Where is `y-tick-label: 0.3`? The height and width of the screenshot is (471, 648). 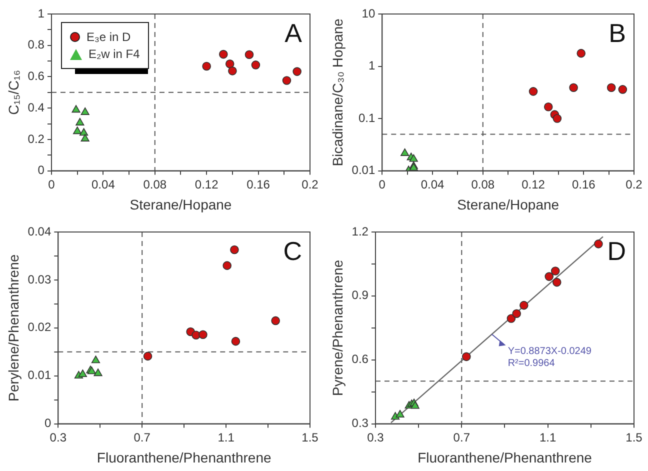 y-tick-label: 0.3 is located at coordinates (360, 423).